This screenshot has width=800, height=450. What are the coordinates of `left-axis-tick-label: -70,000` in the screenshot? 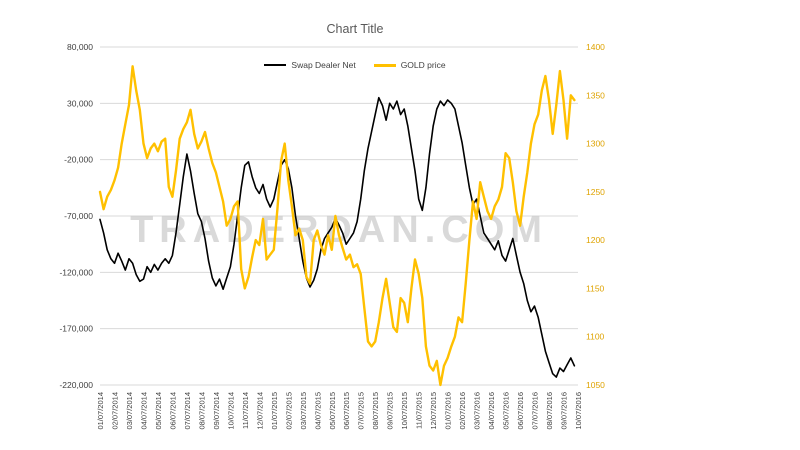 It's located at (78, 216).